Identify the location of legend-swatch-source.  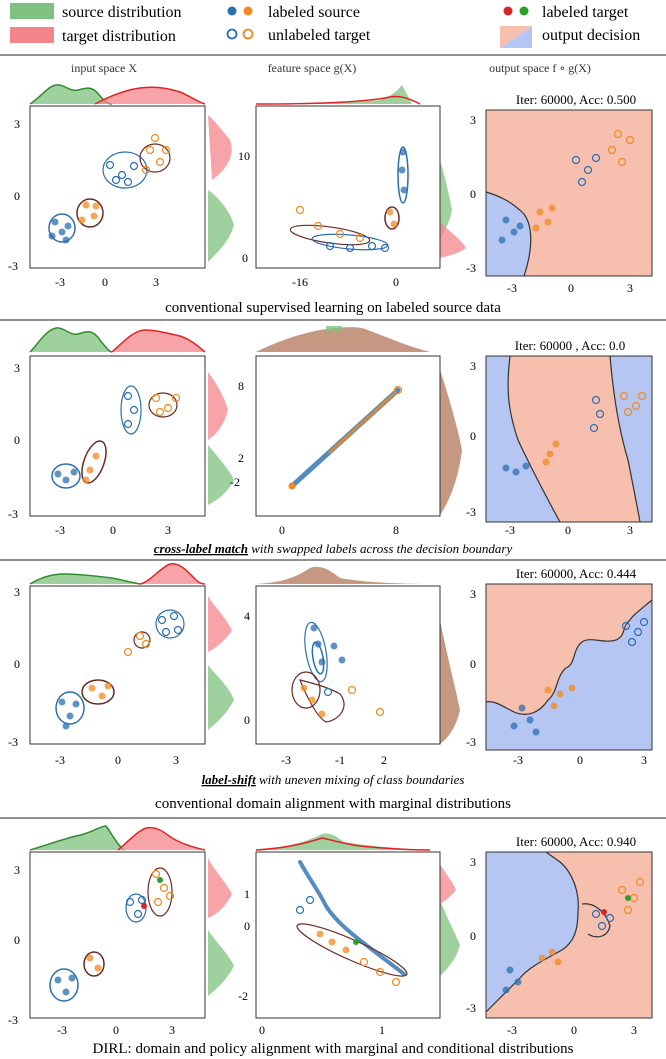
(32, 11).